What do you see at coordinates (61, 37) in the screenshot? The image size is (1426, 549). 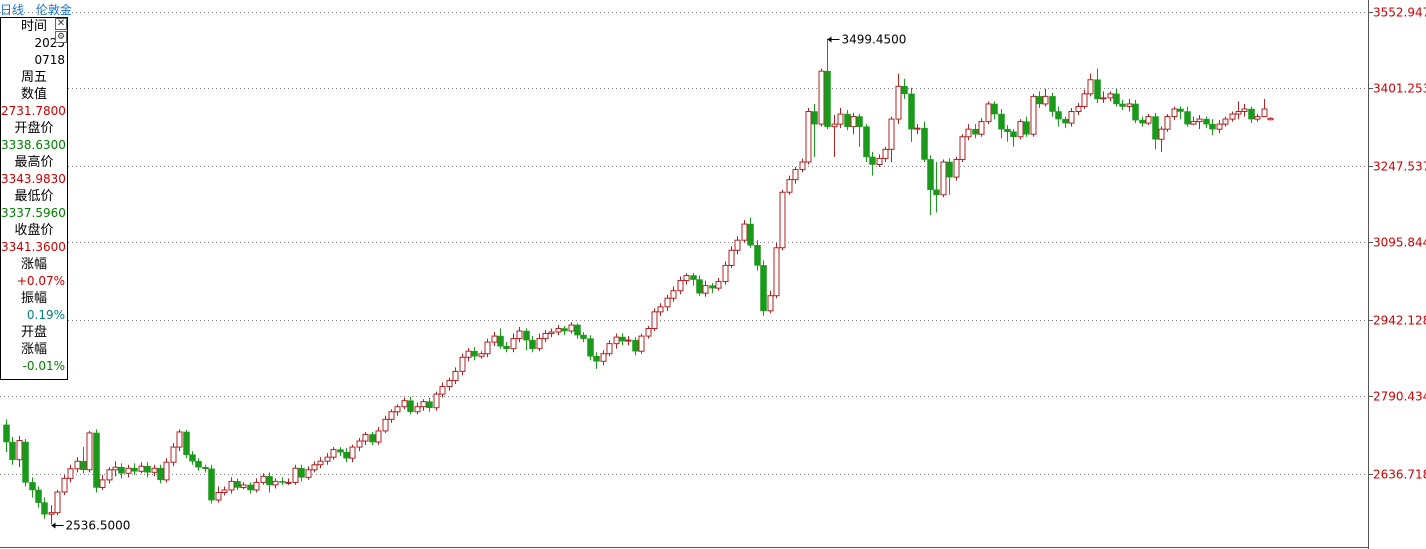 I see `gear-icon: ⚙` at bounding box center [61, 37].